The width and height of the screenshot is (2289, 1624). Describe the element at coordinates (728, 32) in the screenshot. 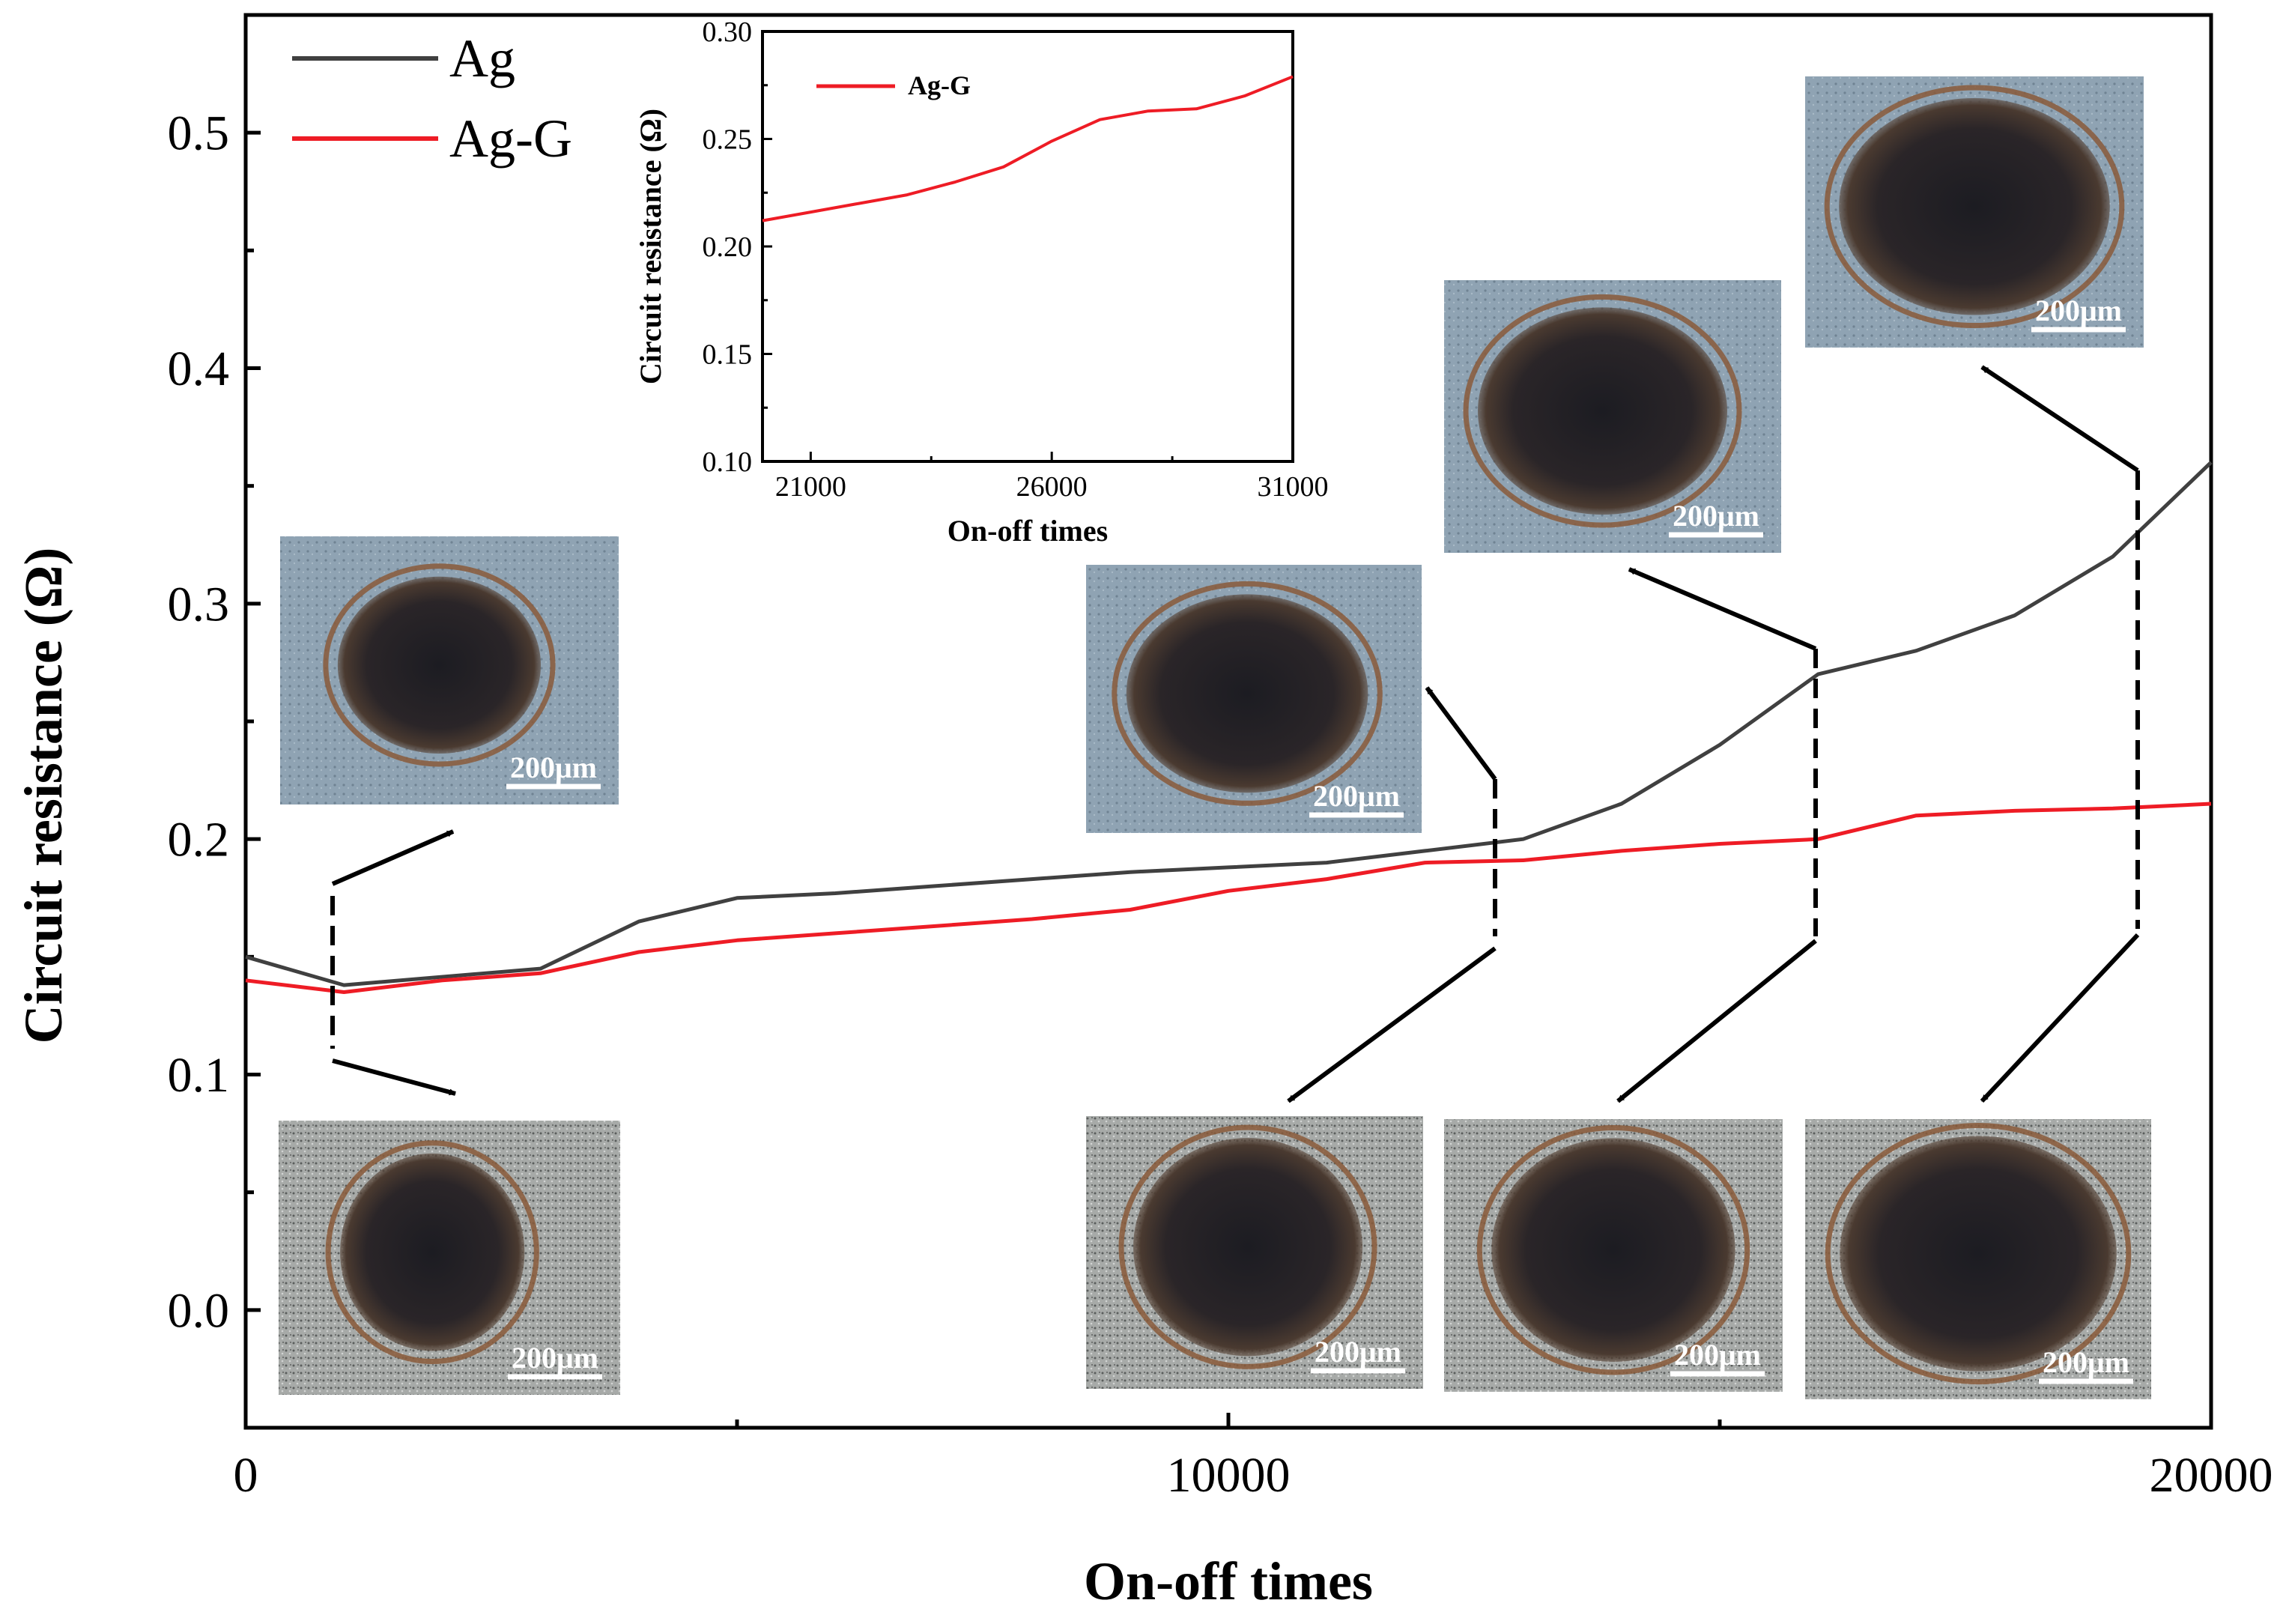

I see `y-tick-label: 0.30` at that location.